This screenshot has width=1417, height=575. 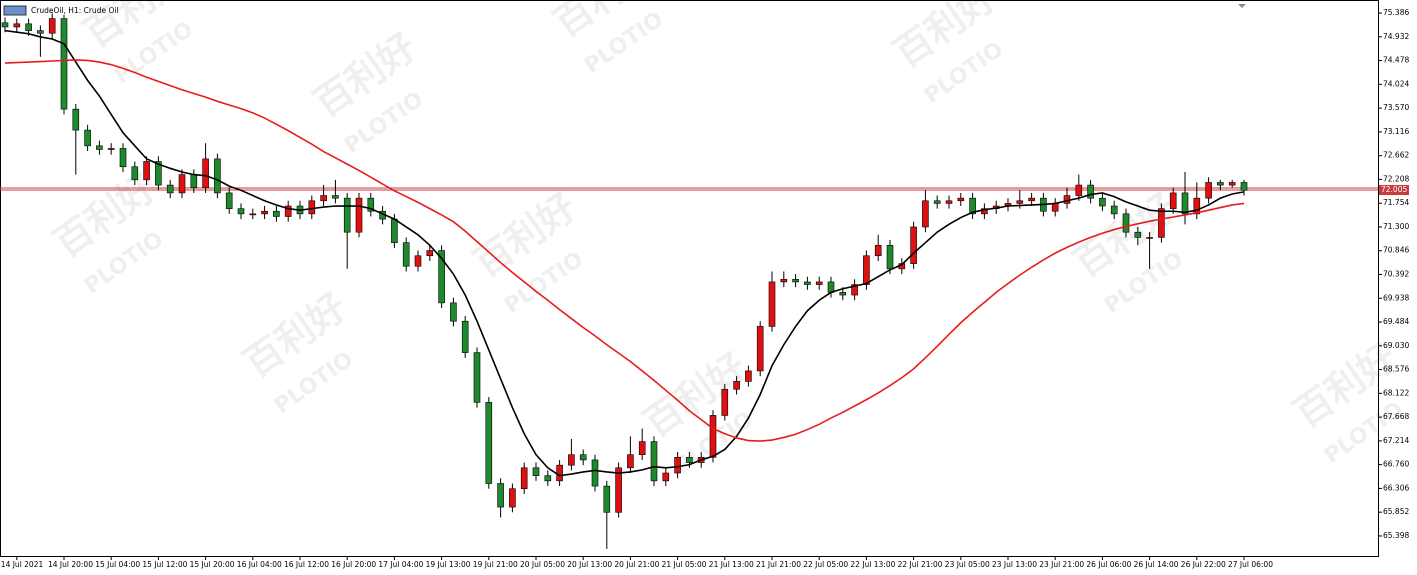 I want to click on y-tick-label: 73.570, so click(x=1396, y=107).